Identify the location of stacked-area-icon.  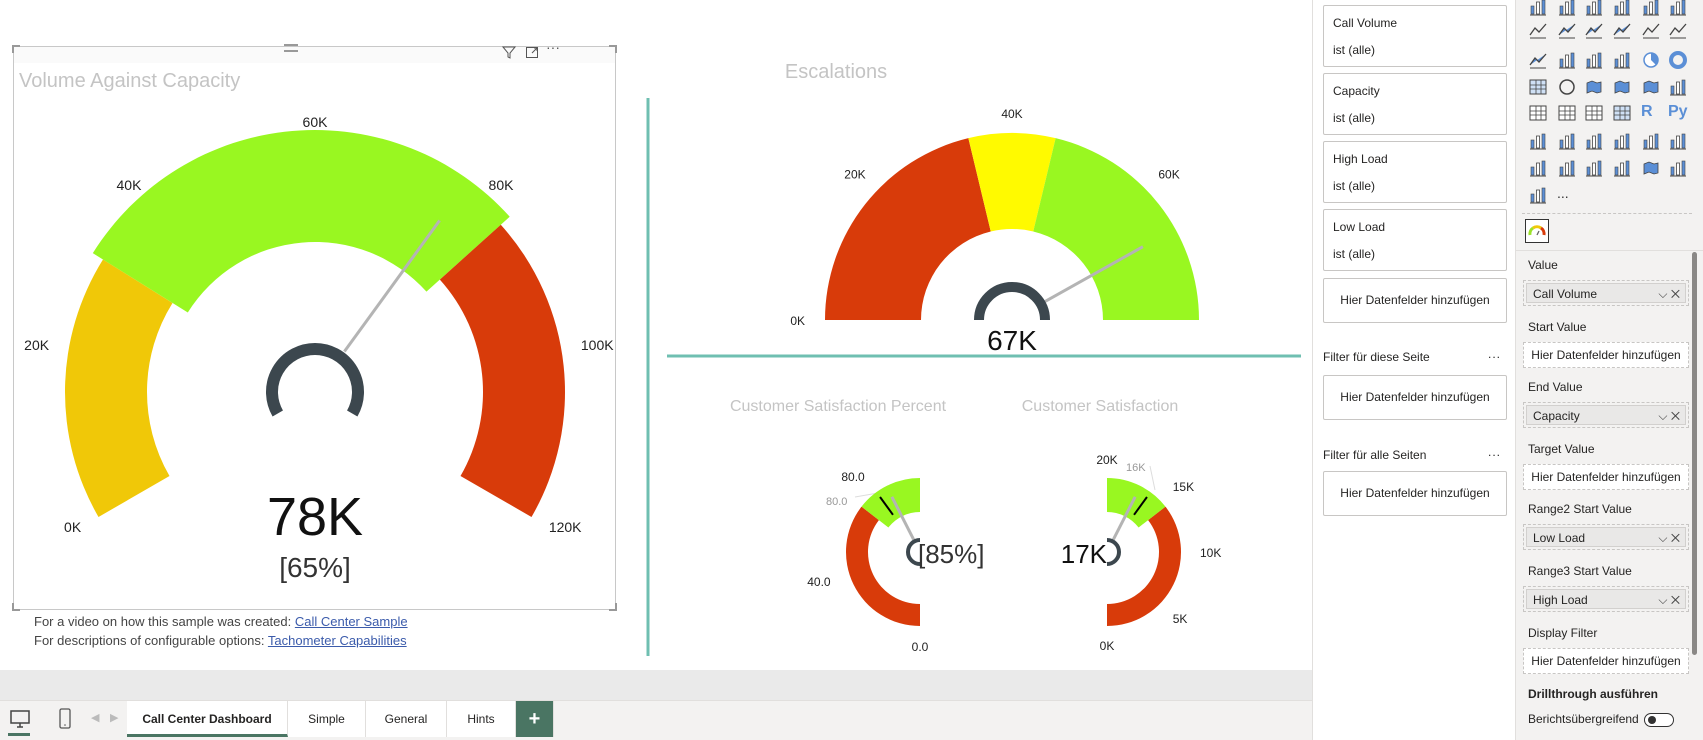
(1594, 30).